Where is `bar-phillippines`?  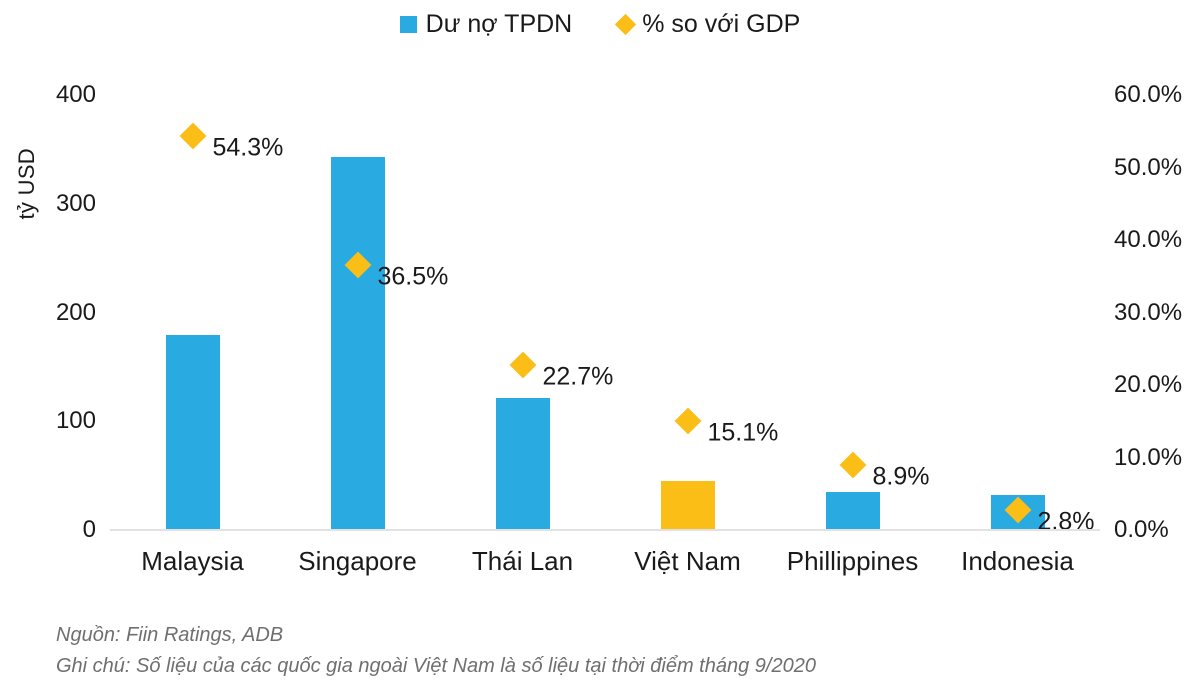 bar-phillippines is located at coordinates (852, 510).